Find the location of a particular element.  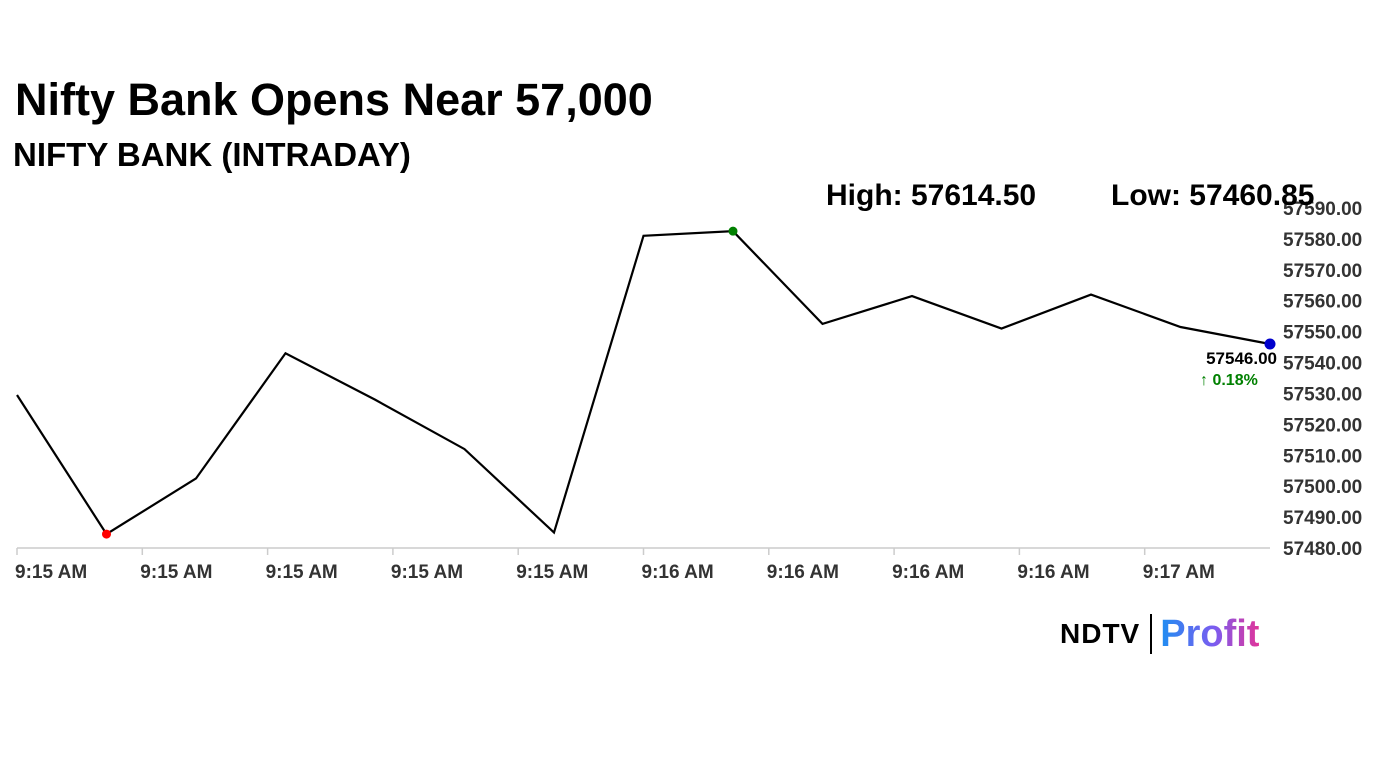

logo-divider is located at coordinates (1151, 634).